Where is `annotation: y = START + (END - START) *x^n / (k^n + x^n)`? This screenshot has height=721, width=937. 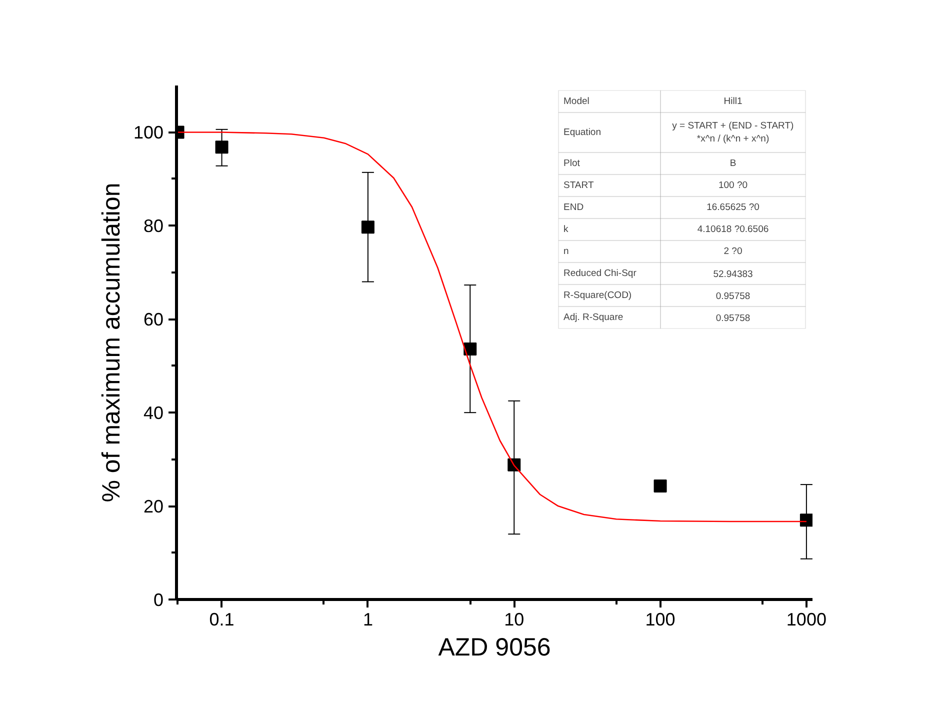
annotation: y = START + (END - START) *x^n / (k^n + x^n) is located at coordinates (733, 132).